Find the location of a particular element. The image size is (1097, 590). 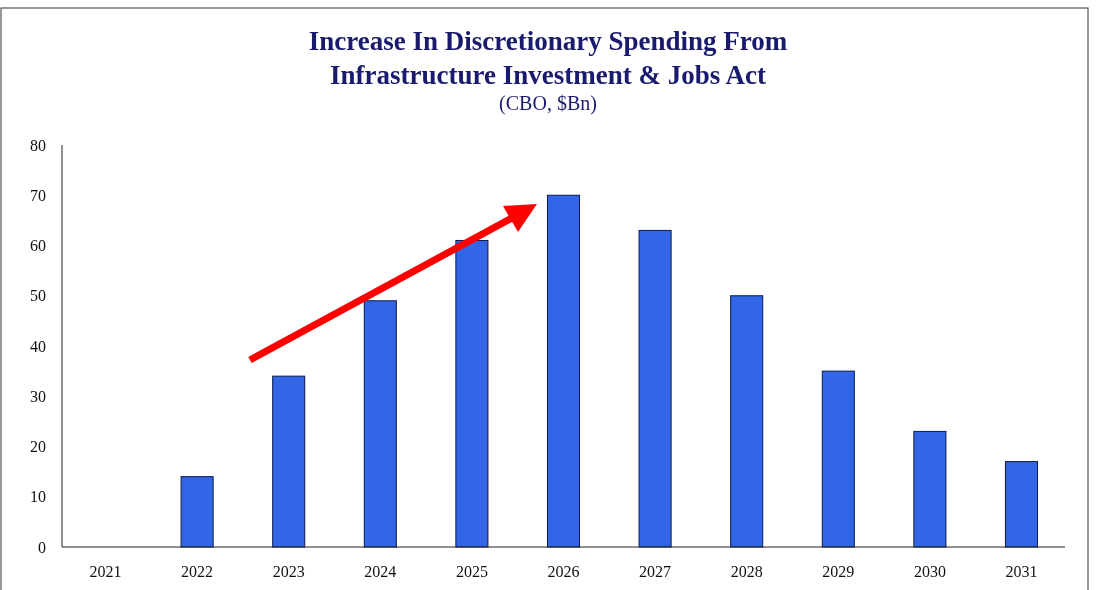

x-tick-label: 2029 is located at coordinates (838, 571).